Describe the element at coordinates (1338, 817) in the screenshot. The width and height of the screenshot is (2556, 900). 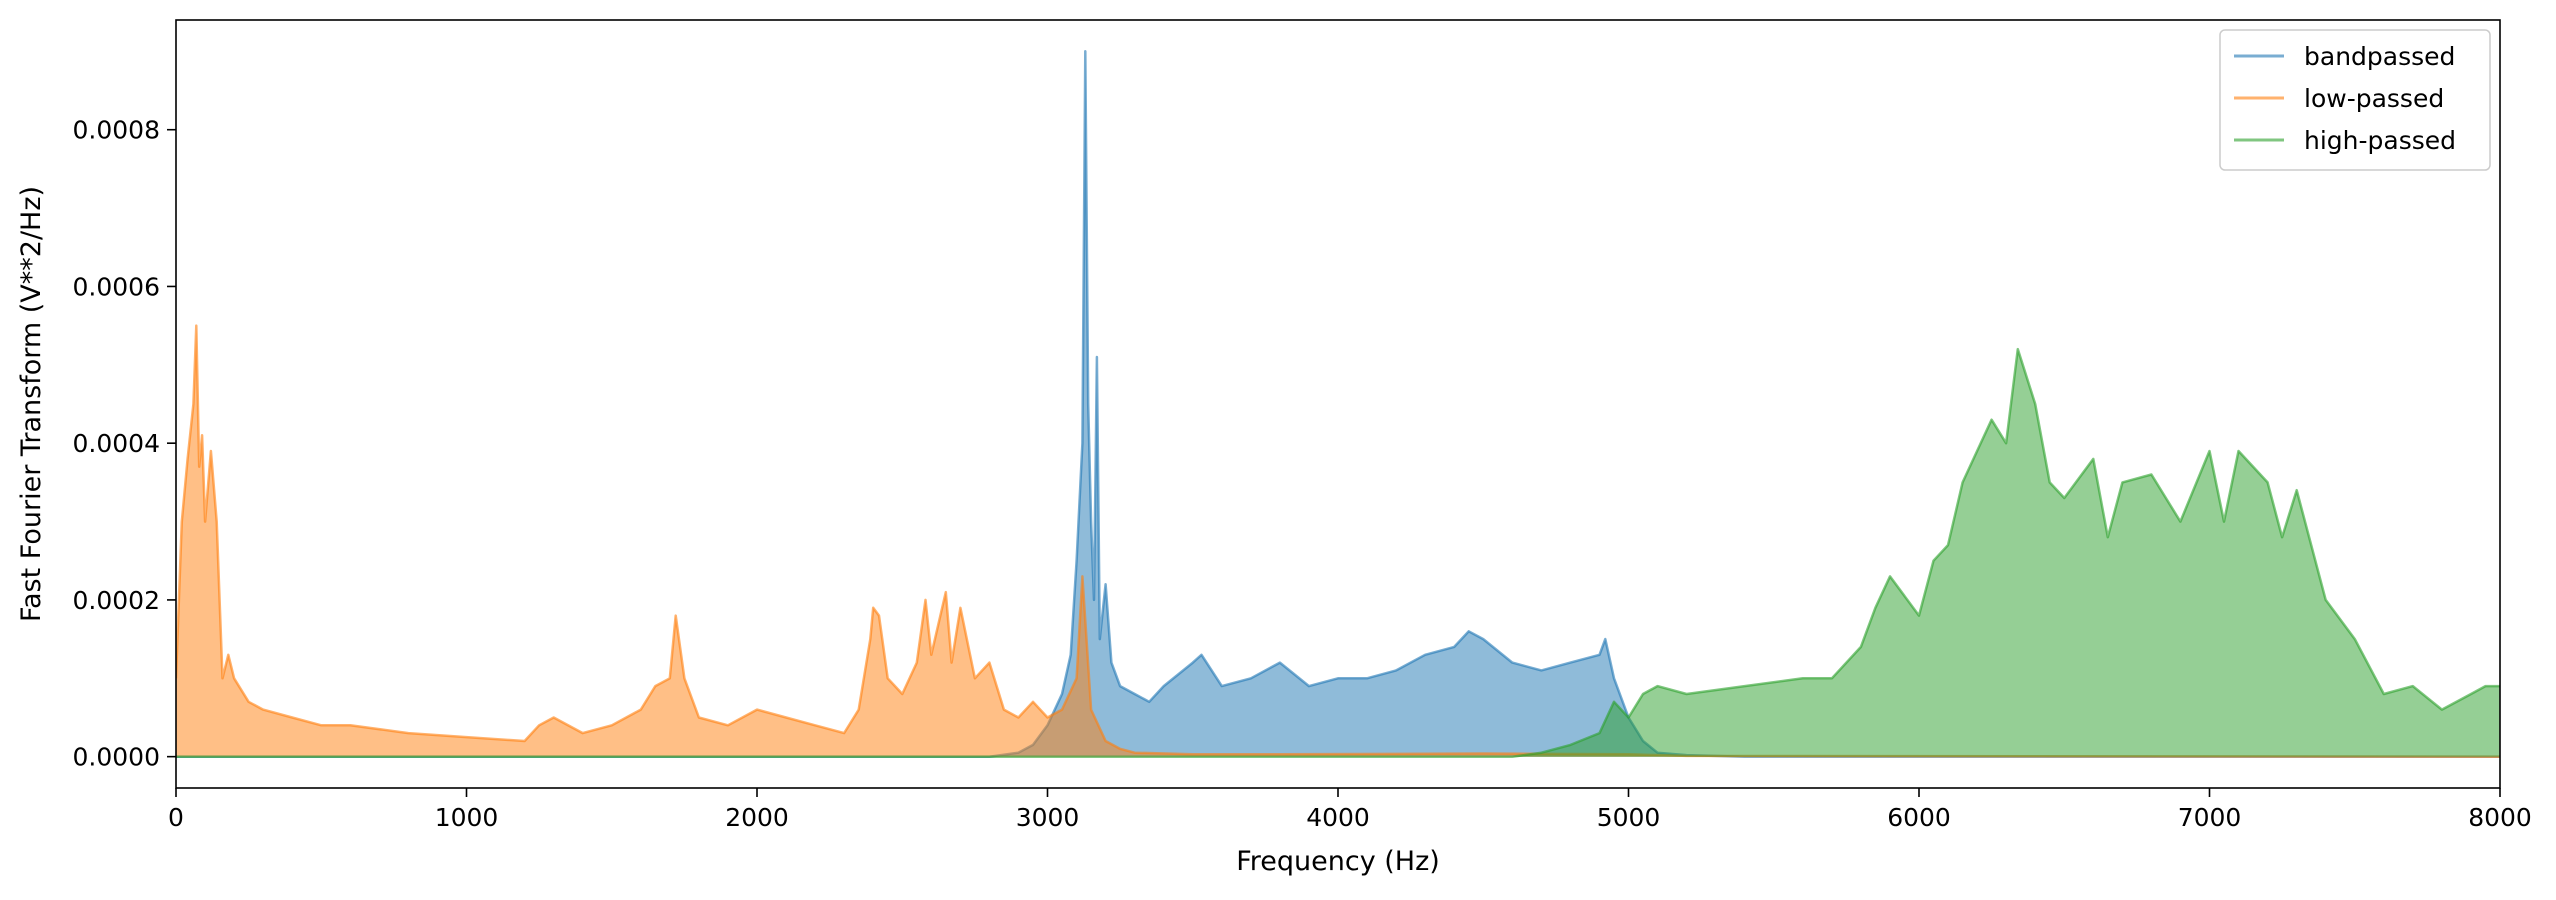
I see `x-tick-label: 4000` at that location.